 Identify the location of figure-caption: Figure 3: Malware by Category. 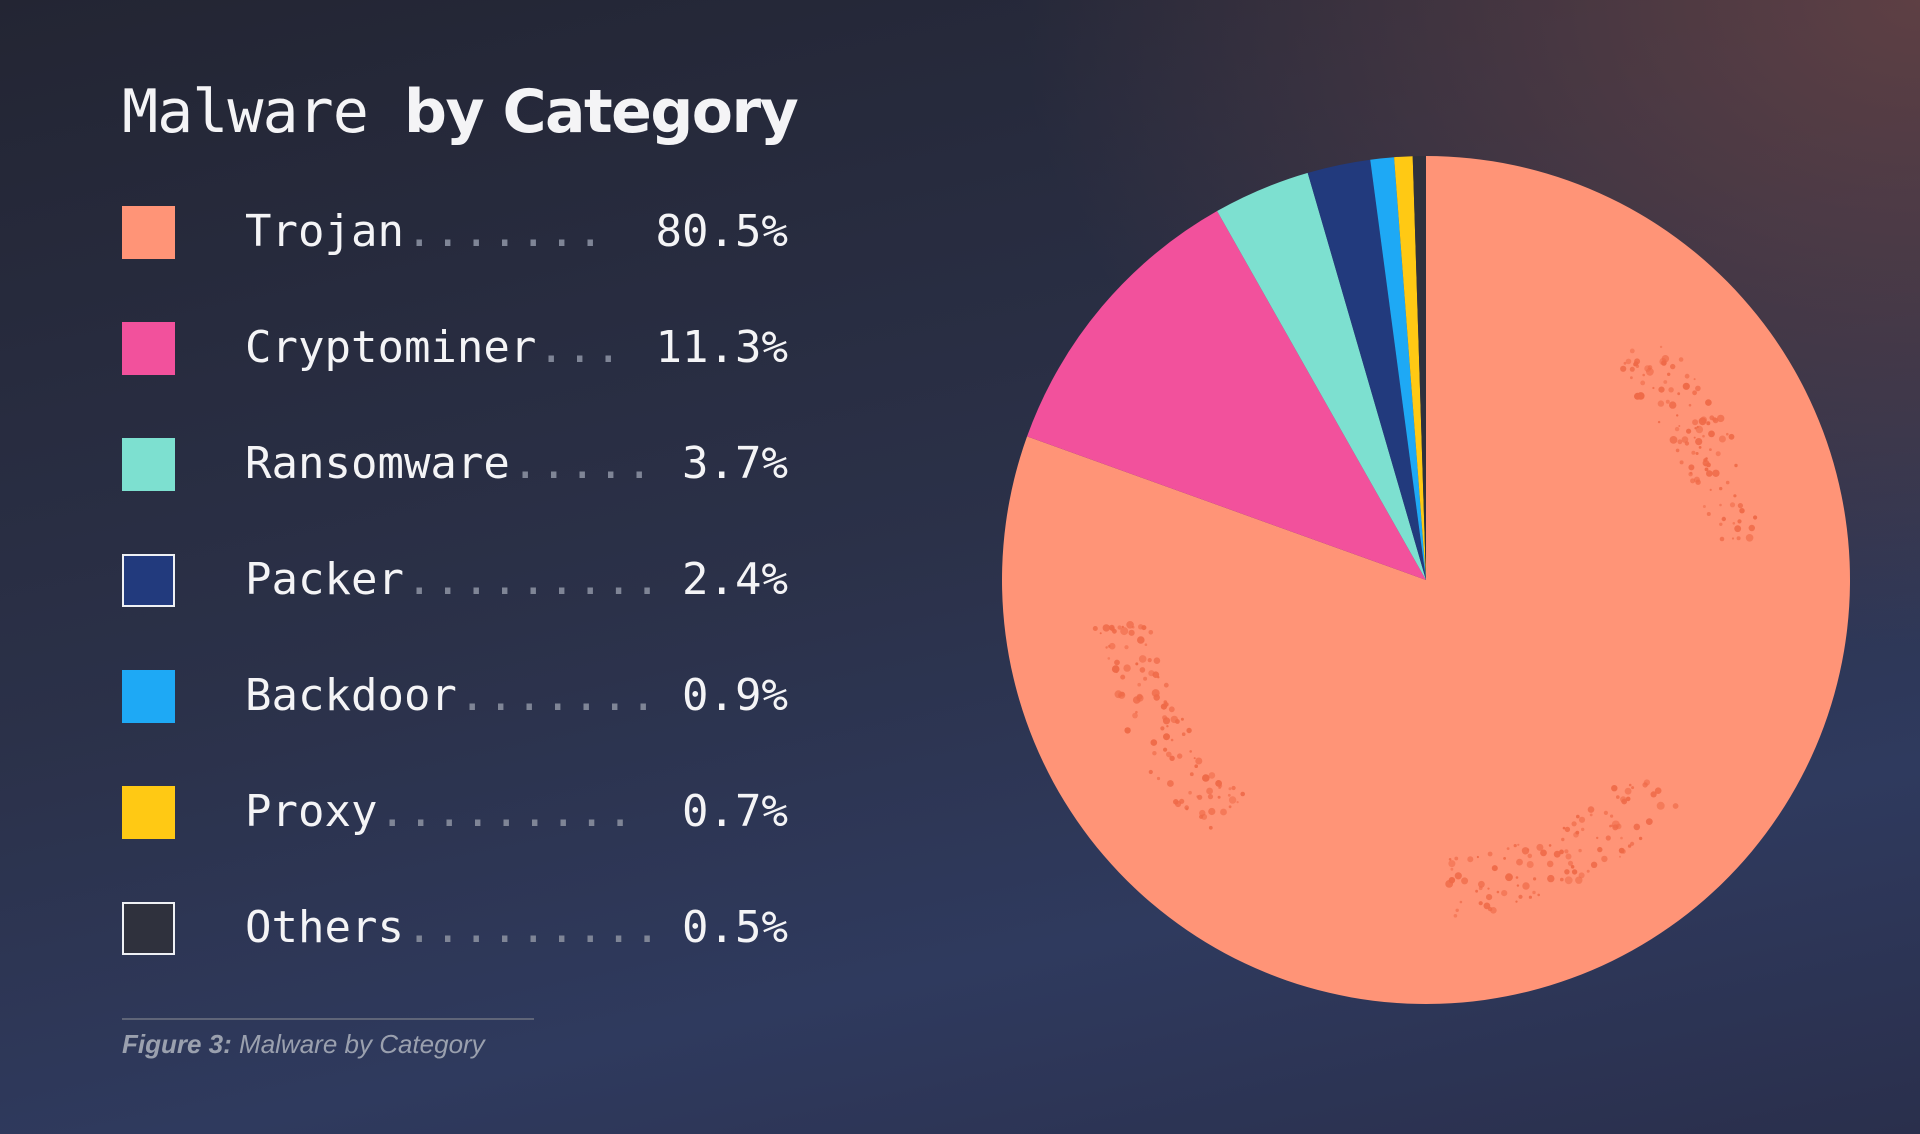
(303, 1044).